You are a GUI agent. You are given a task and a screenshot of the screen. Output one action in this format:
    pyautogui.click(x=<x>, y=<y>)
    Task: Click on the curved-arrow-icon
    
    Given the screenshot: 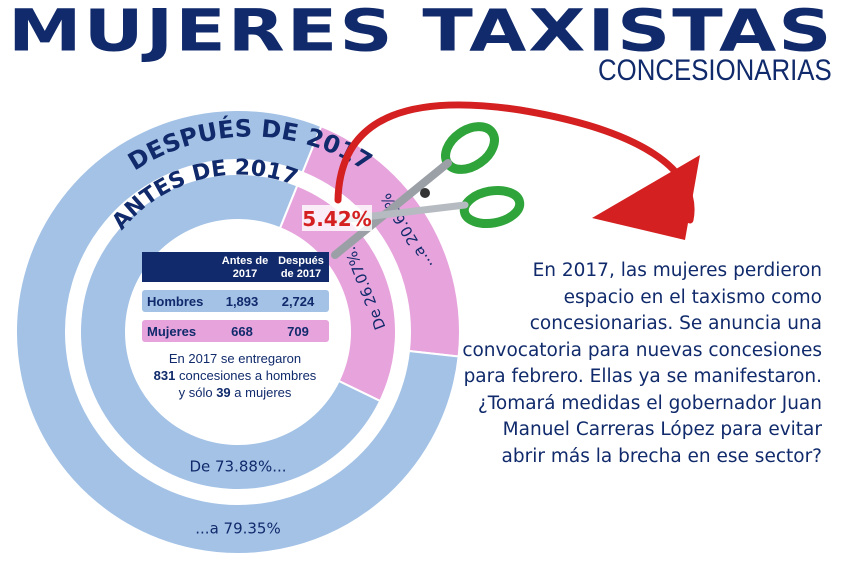 What is the action you would take?
    pyautogui.click(x=517, y=170)
    